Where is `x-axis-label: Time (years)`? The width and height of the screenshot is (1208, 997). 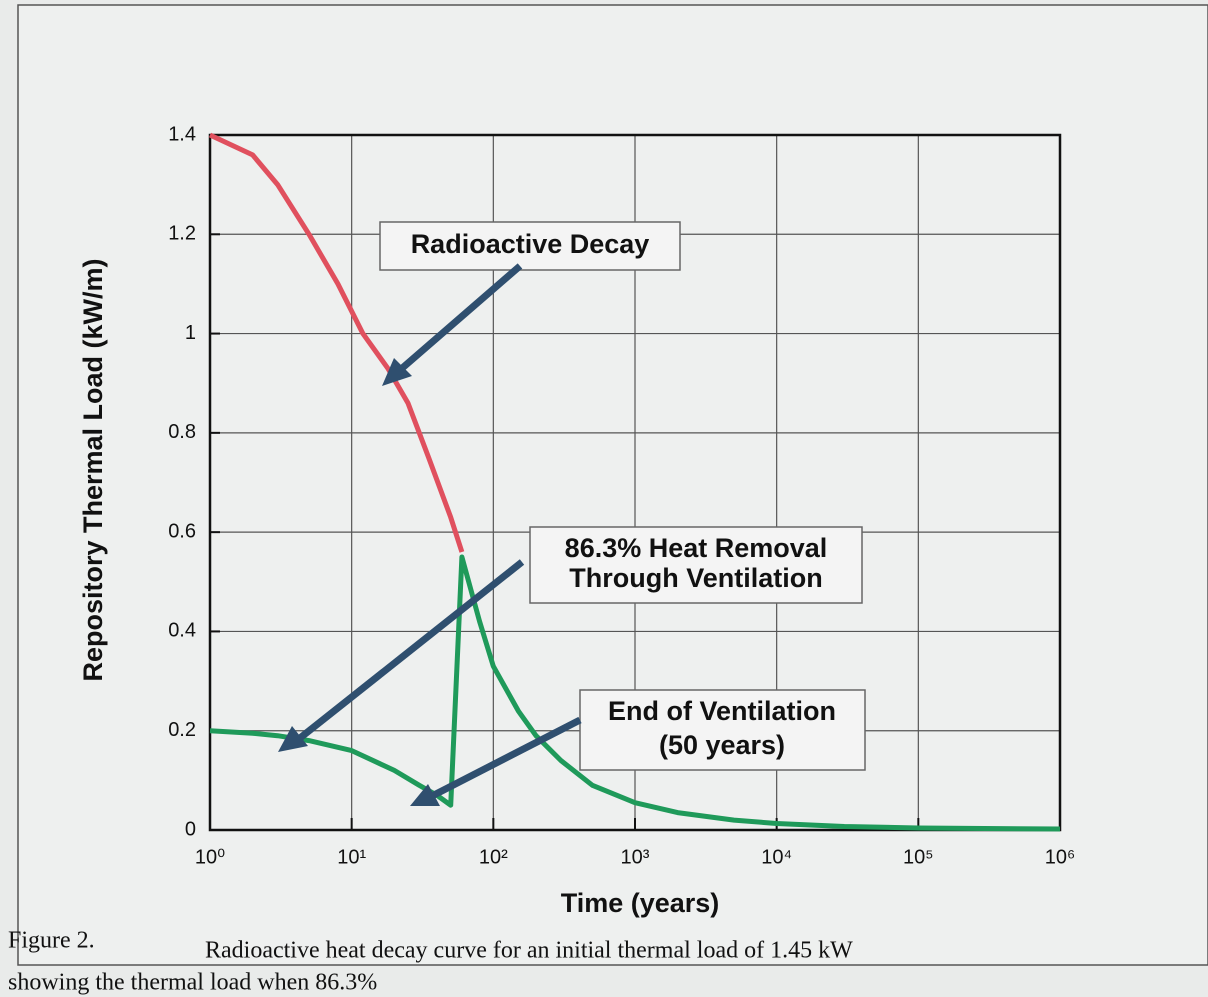 x-axis-label: Time (years) is located at coordinates (640, 903).